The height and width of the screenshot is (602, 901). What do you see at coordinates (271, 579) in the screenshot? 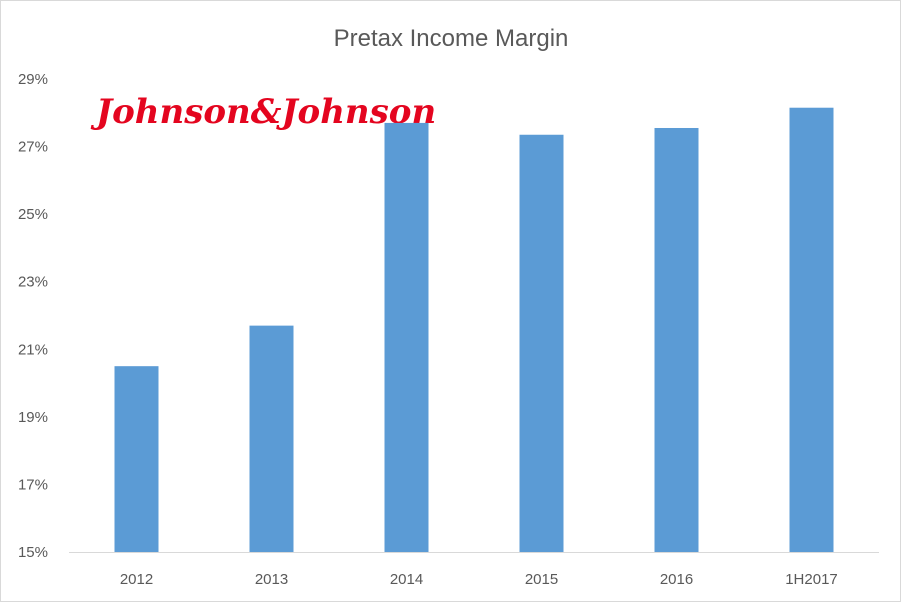
I see `x-tick-label: 2013` at bounding box center [271, 579].